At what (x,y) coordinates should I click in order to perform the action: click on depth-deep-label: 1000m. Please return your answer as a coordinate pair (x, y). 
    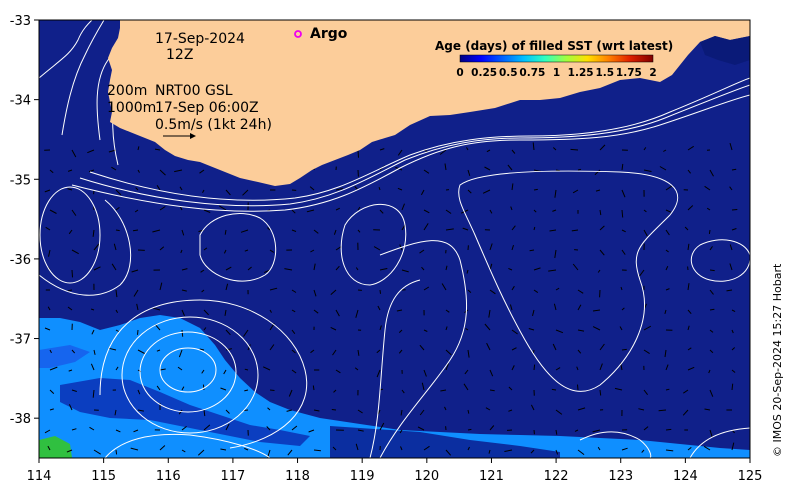
    Looking at the image, I should click on (131, 108).